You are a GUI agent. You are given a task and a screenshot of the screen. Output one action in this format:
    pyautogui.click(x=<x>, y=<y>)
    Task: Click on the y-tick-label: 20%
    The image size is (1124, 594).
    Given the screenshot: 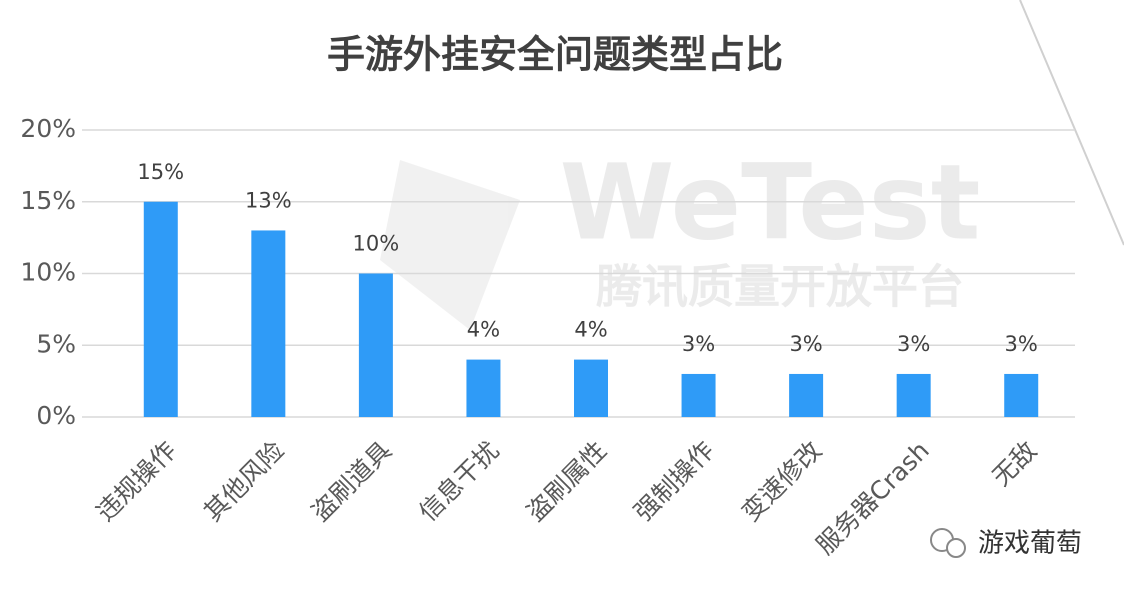 What is the action you would take?
    pyautogui.click(x=48, y=128)
    